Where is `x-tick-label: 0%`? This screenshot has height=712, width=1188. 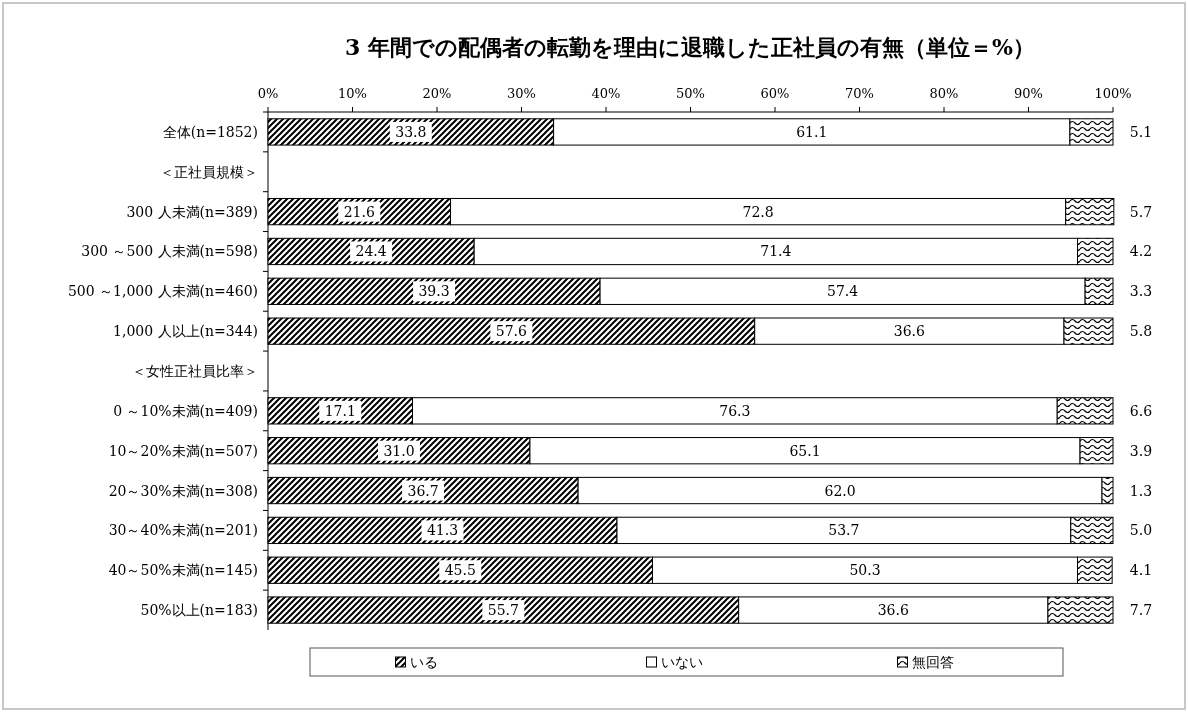 x-tick-label: 0% is located at coordinates (268, 93).